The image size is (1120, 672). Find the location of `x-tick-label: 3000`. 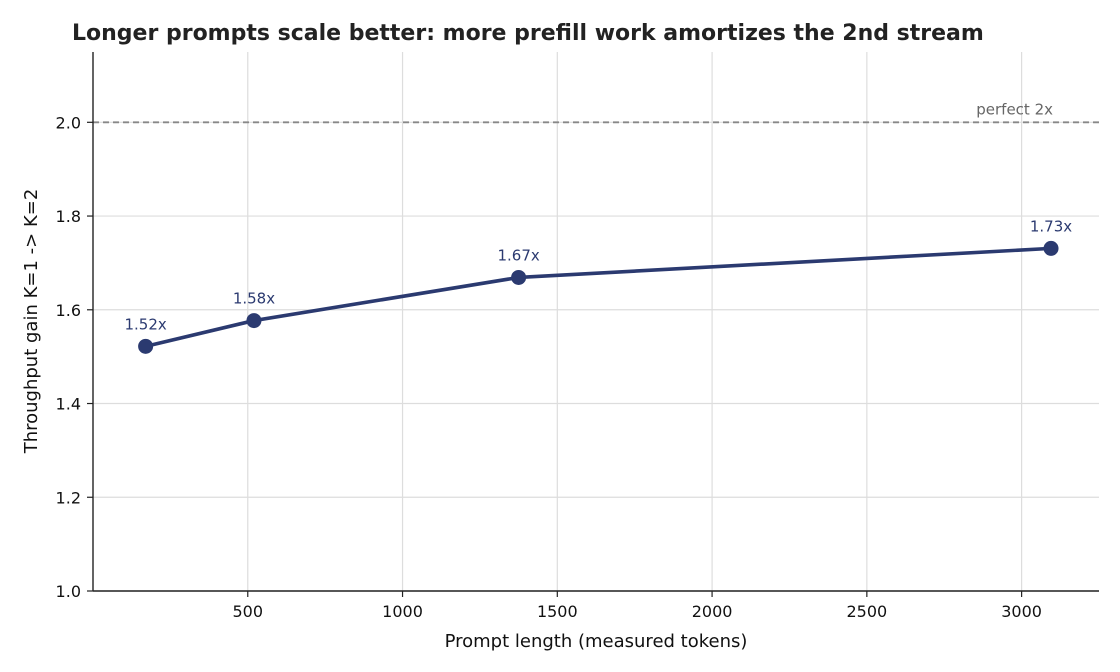

x-tick-label: 3000 is located at coordinates (1021, 611).